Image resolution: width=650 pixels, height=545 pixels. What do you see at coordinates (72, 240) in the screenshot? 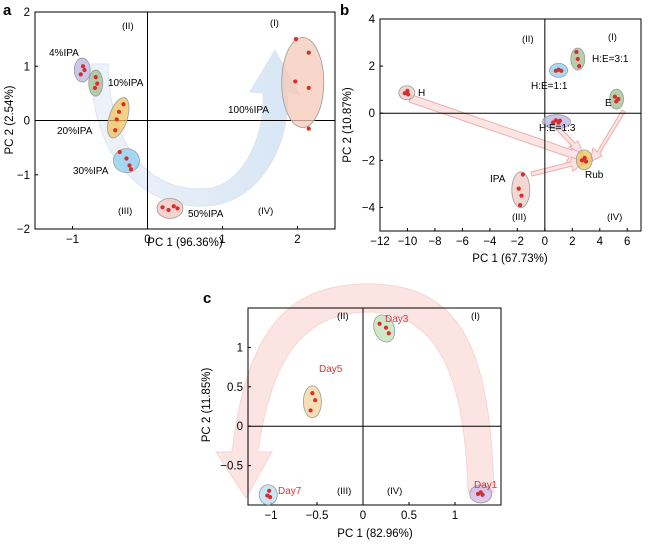
I see `panel-a-xtick-label: −1` at bounding box center [72, 240].